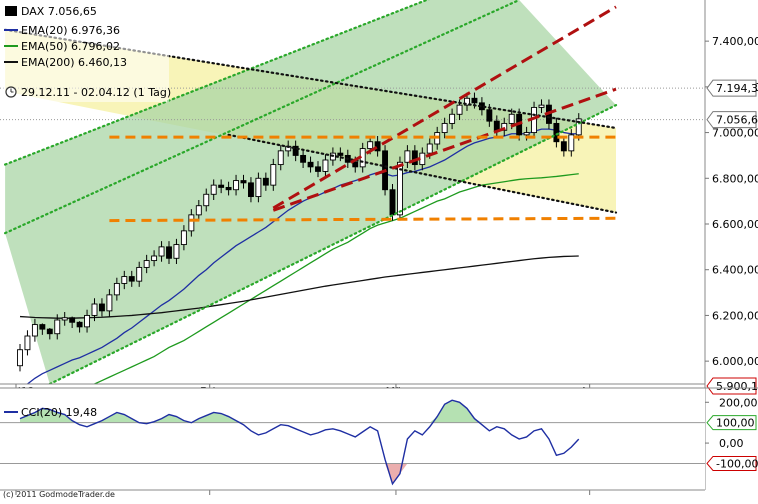 The height and width of the screenshot is (504, 758). What do you see at coordinates (735, 133) in the screenshot?
I see `price-y-tick-label-5: 7.000,00` at bounding box center [735, 133].